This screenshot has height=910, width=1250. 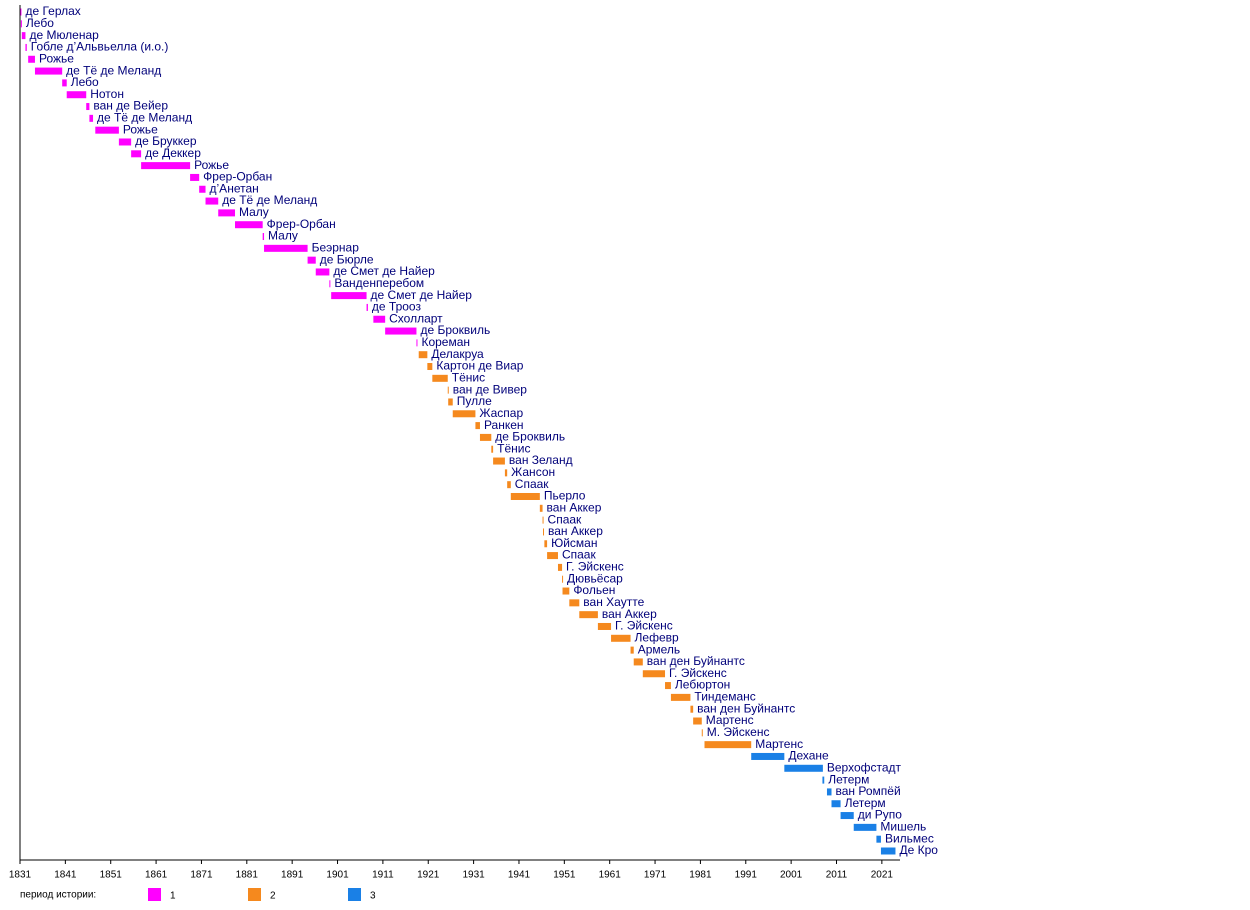 What do you see at coordinates (882, 875) in the screenshot?
I see `x-tick-label: 2021` at bounding box center [882, 875].